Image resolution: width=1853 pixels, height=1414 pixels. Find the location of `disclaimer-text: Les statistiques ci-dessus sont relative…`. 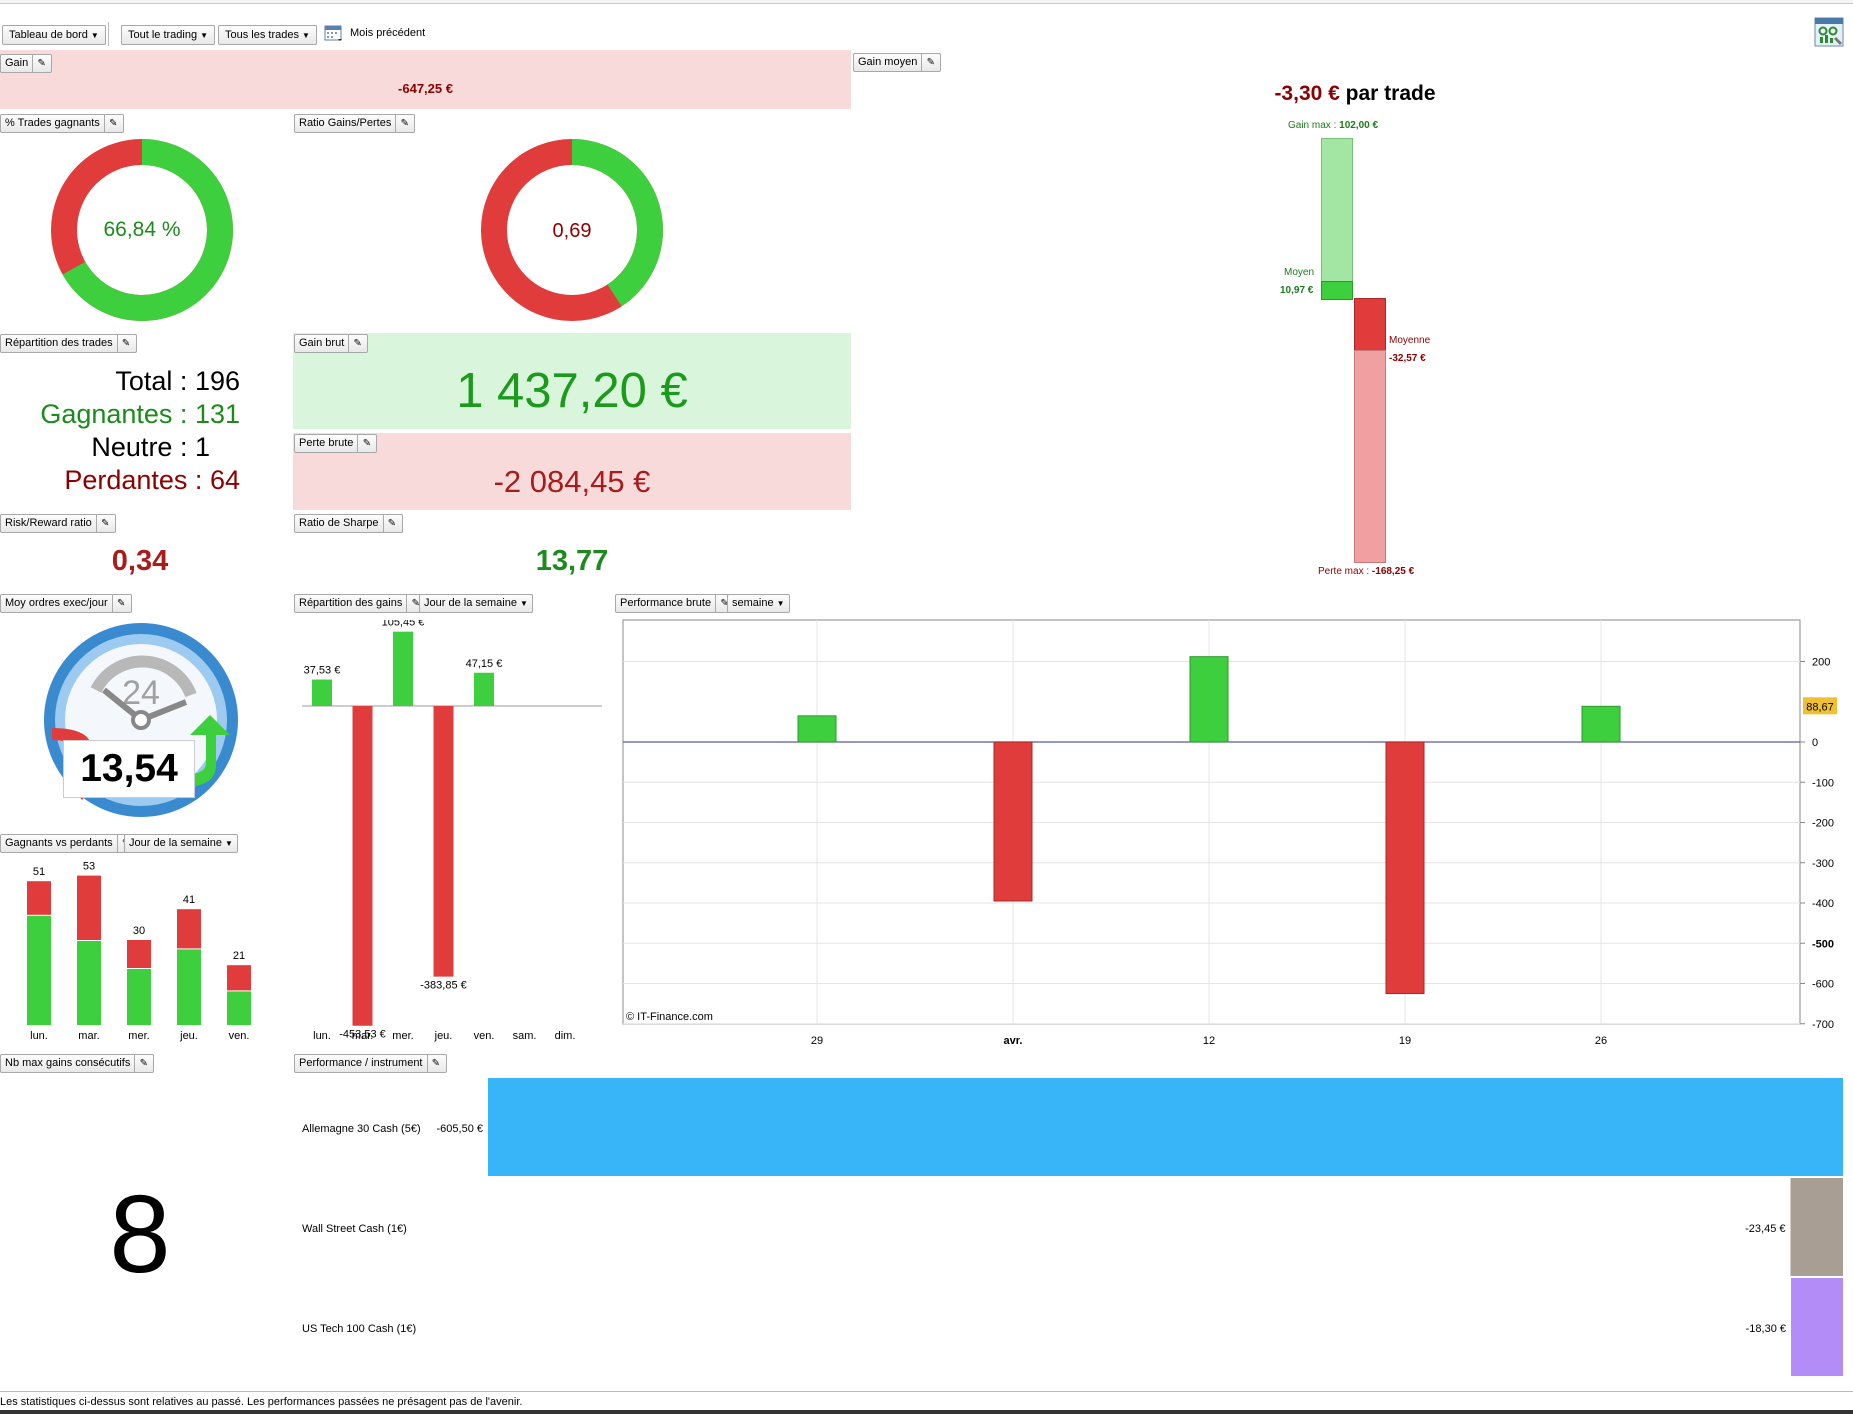

disclaimer-text: Les statistiques ci-dessus sont relative… is located at coordinates (261, 1402).